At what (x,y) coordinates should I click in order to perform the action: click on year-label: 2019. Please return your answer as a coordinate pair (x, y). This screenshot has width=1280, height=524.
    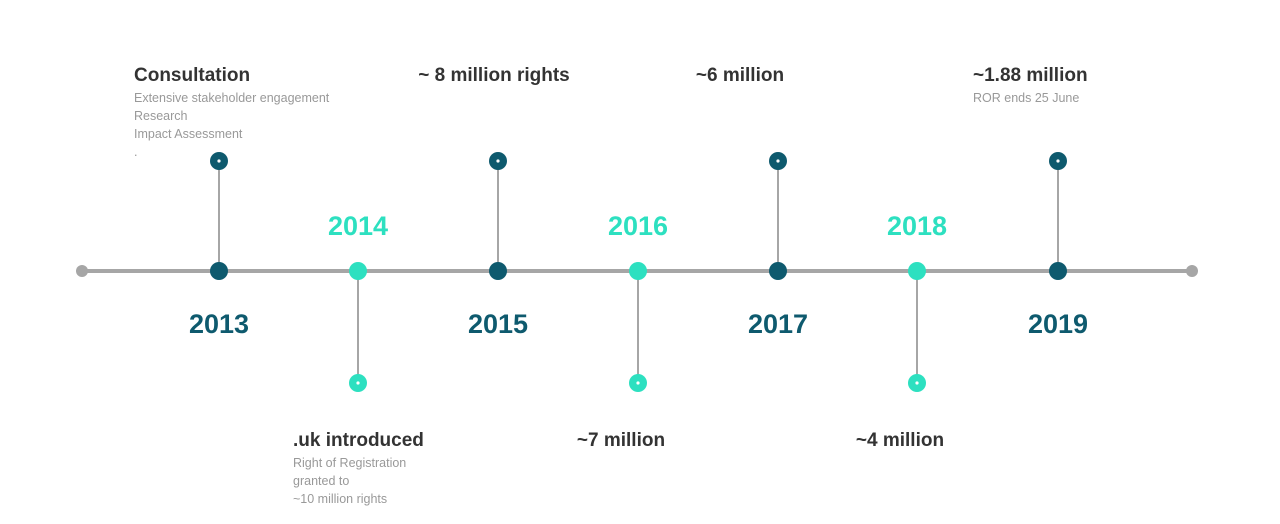
    Looking at the image, I should click on (1058, 324).